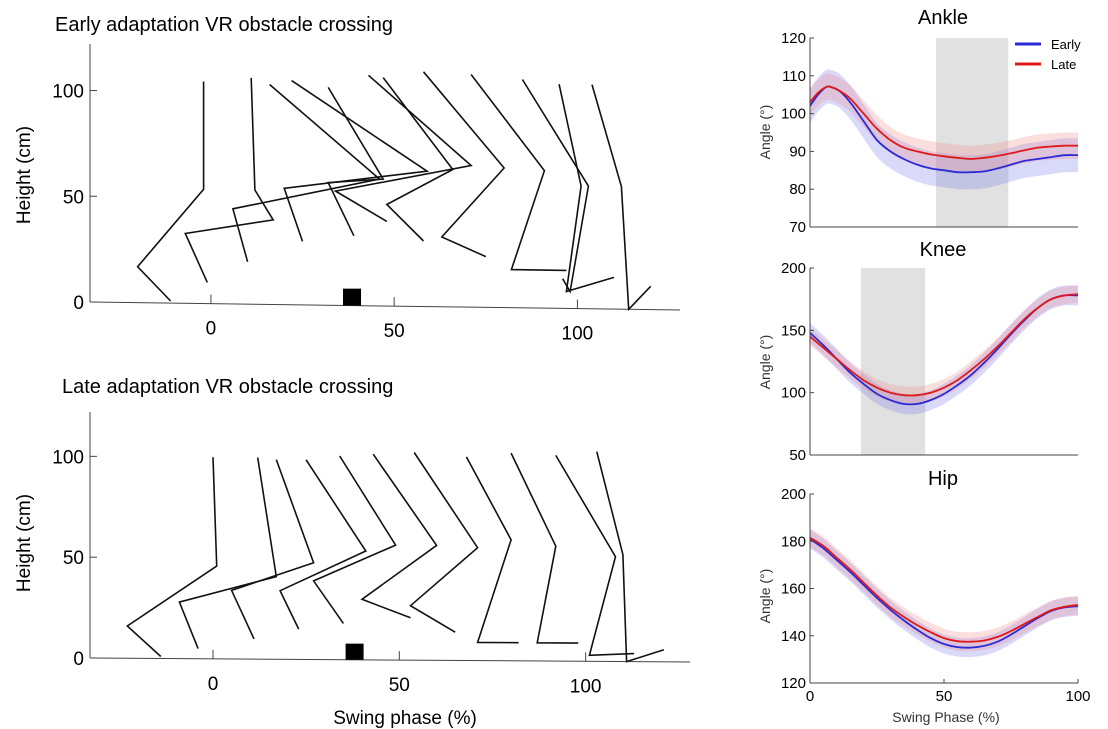 This screenshot has height=729, width=1108. What do you see at coordinates (793, 330) in the screenshot?
I see `knee-ytick-label: 150` at bounding box center [793, 330].